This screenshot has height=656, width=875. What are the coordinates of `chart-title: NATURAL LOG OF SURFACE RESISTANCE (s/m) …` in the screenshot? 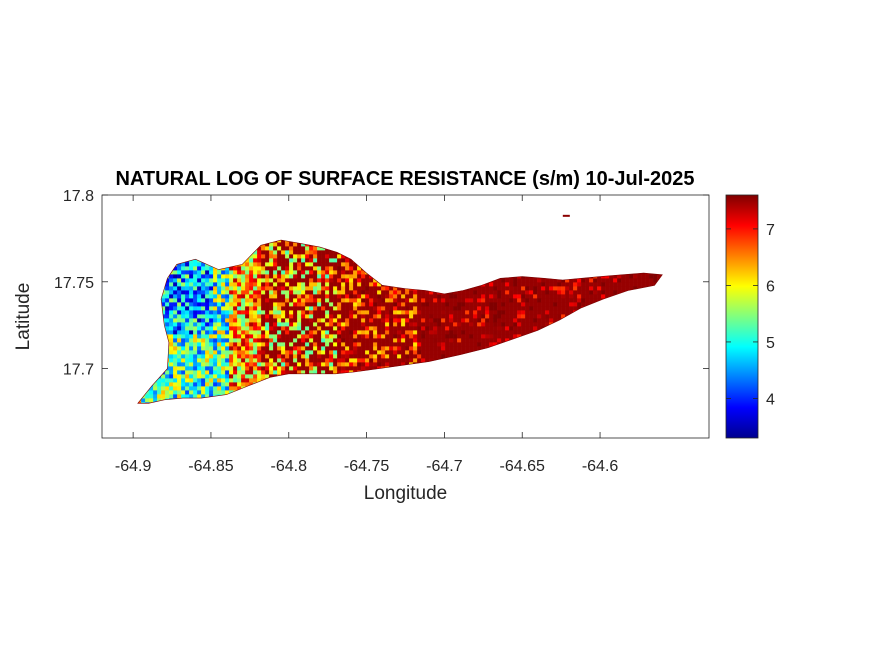 It's located at (405, 179).